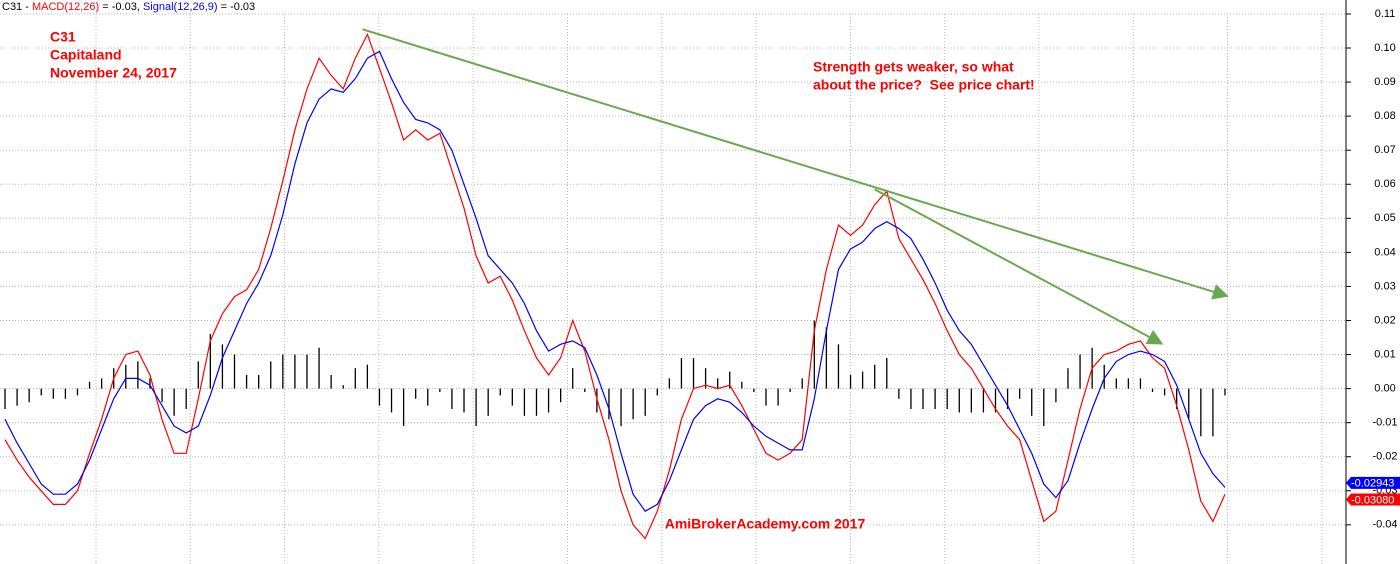  Describe the element at coordinates (1384, 184) in the screenshot. I see `y-tick-label: 0.06` at that location.